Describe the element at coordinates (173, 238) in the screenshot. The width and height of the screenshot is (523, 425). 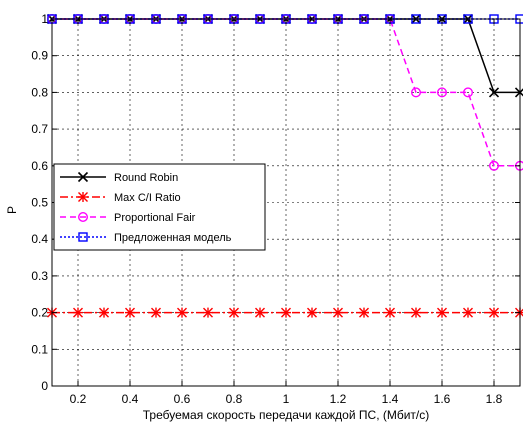
I see `legend-label: Предложенная модель` at that location.